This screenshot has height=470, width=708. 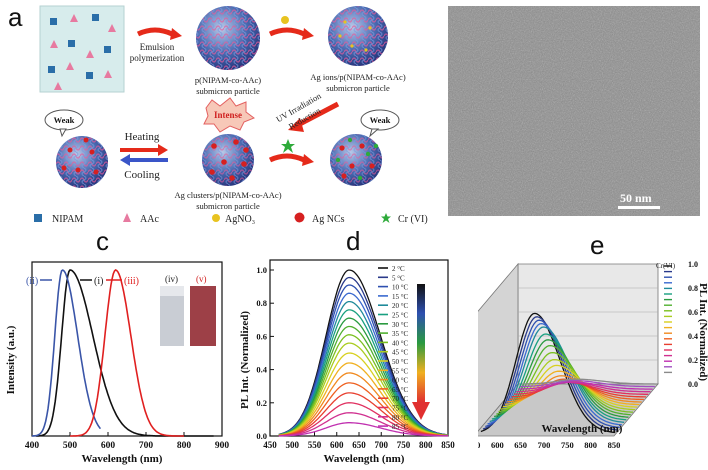 What do you see at coordinates (636, 198) in the screenshot?
I see `tem-scalebar-label: 50 nm` at bounding box center [636, 198].